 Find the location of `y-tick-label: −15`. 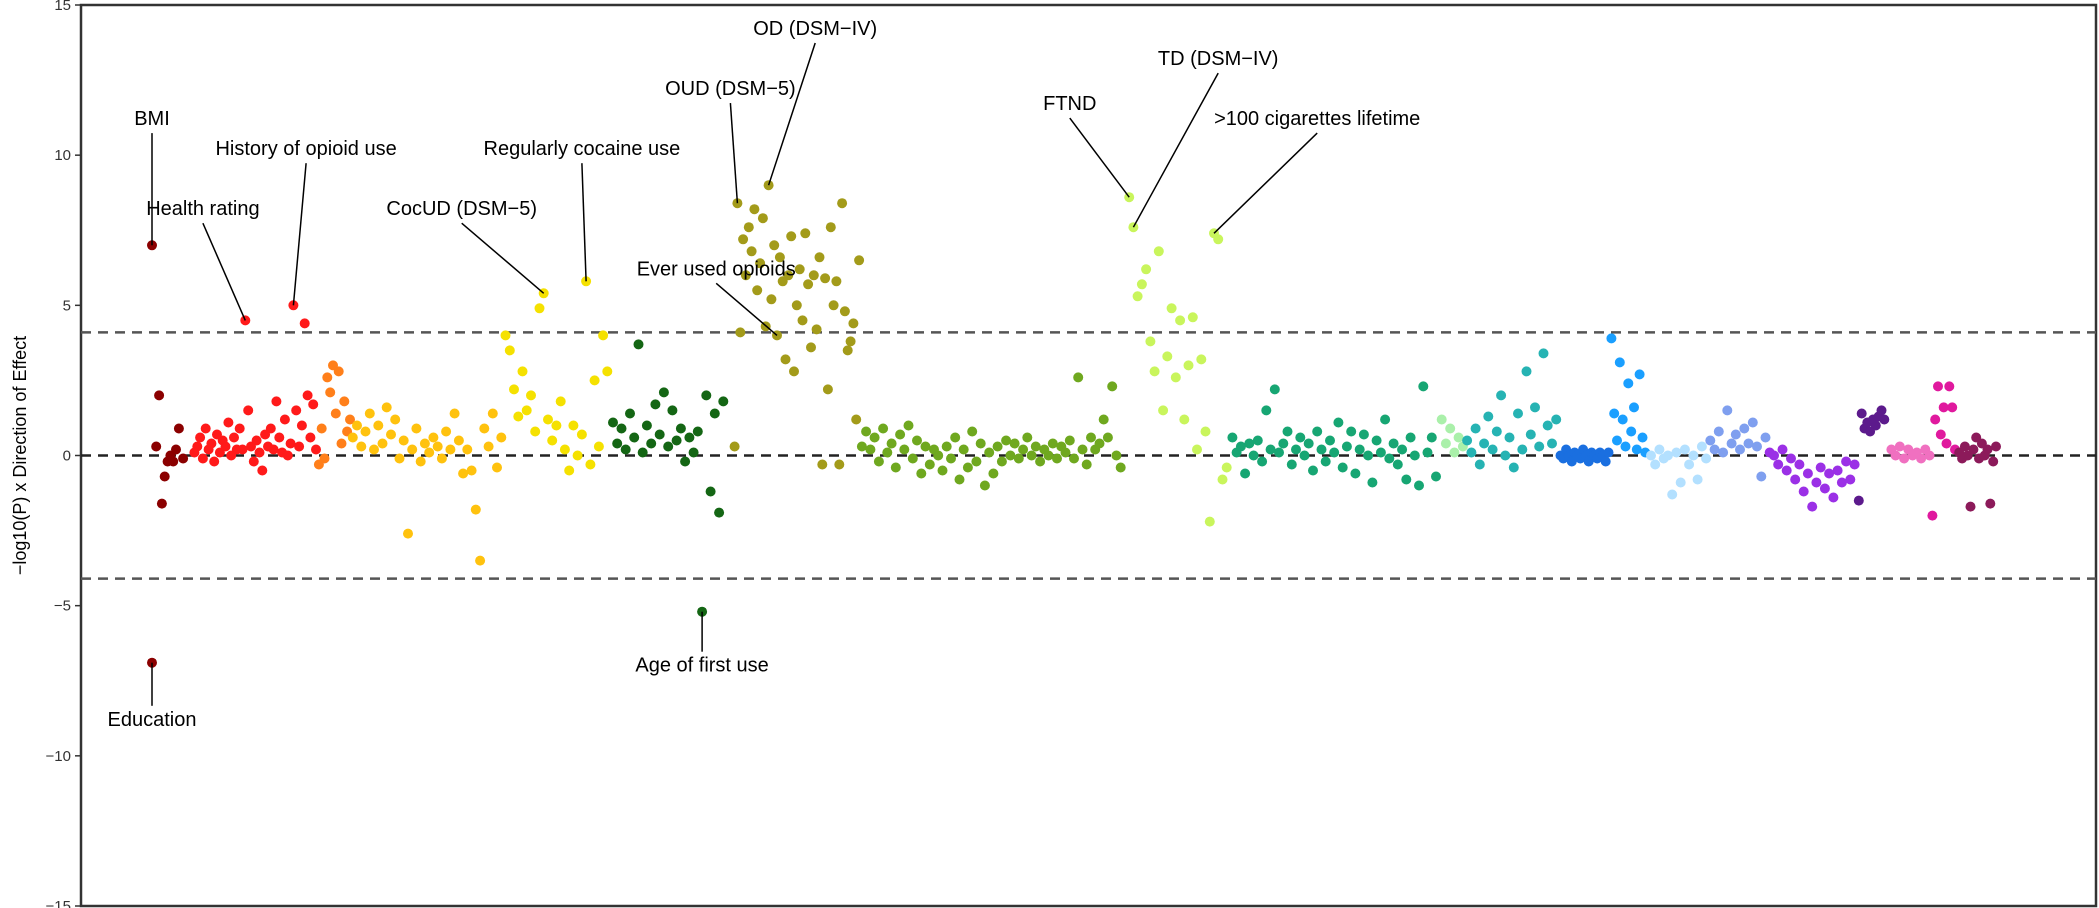

y-tick-label: −15 is located at coordinates (58, 903).